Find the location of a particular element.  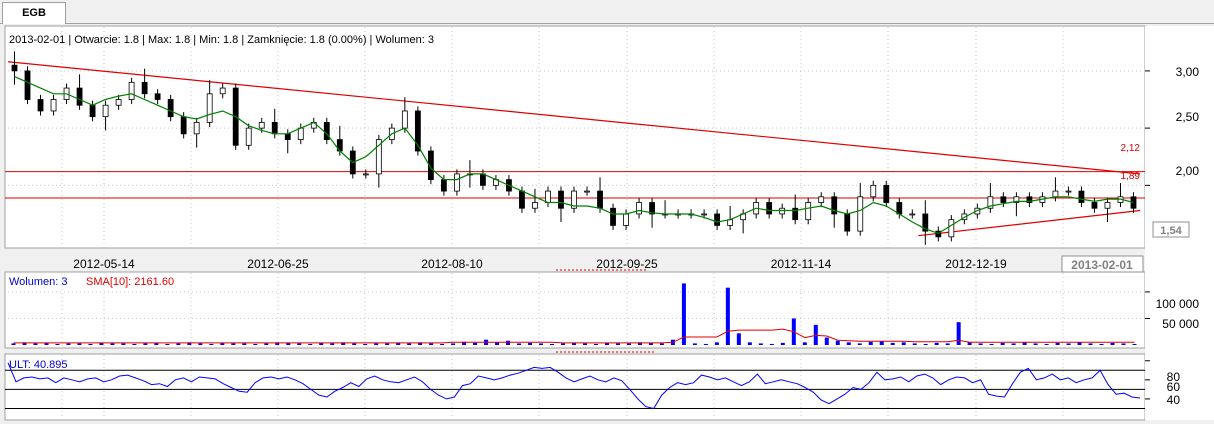

volume-y-tick: 100 000 is located at coordinates (1178, 304).